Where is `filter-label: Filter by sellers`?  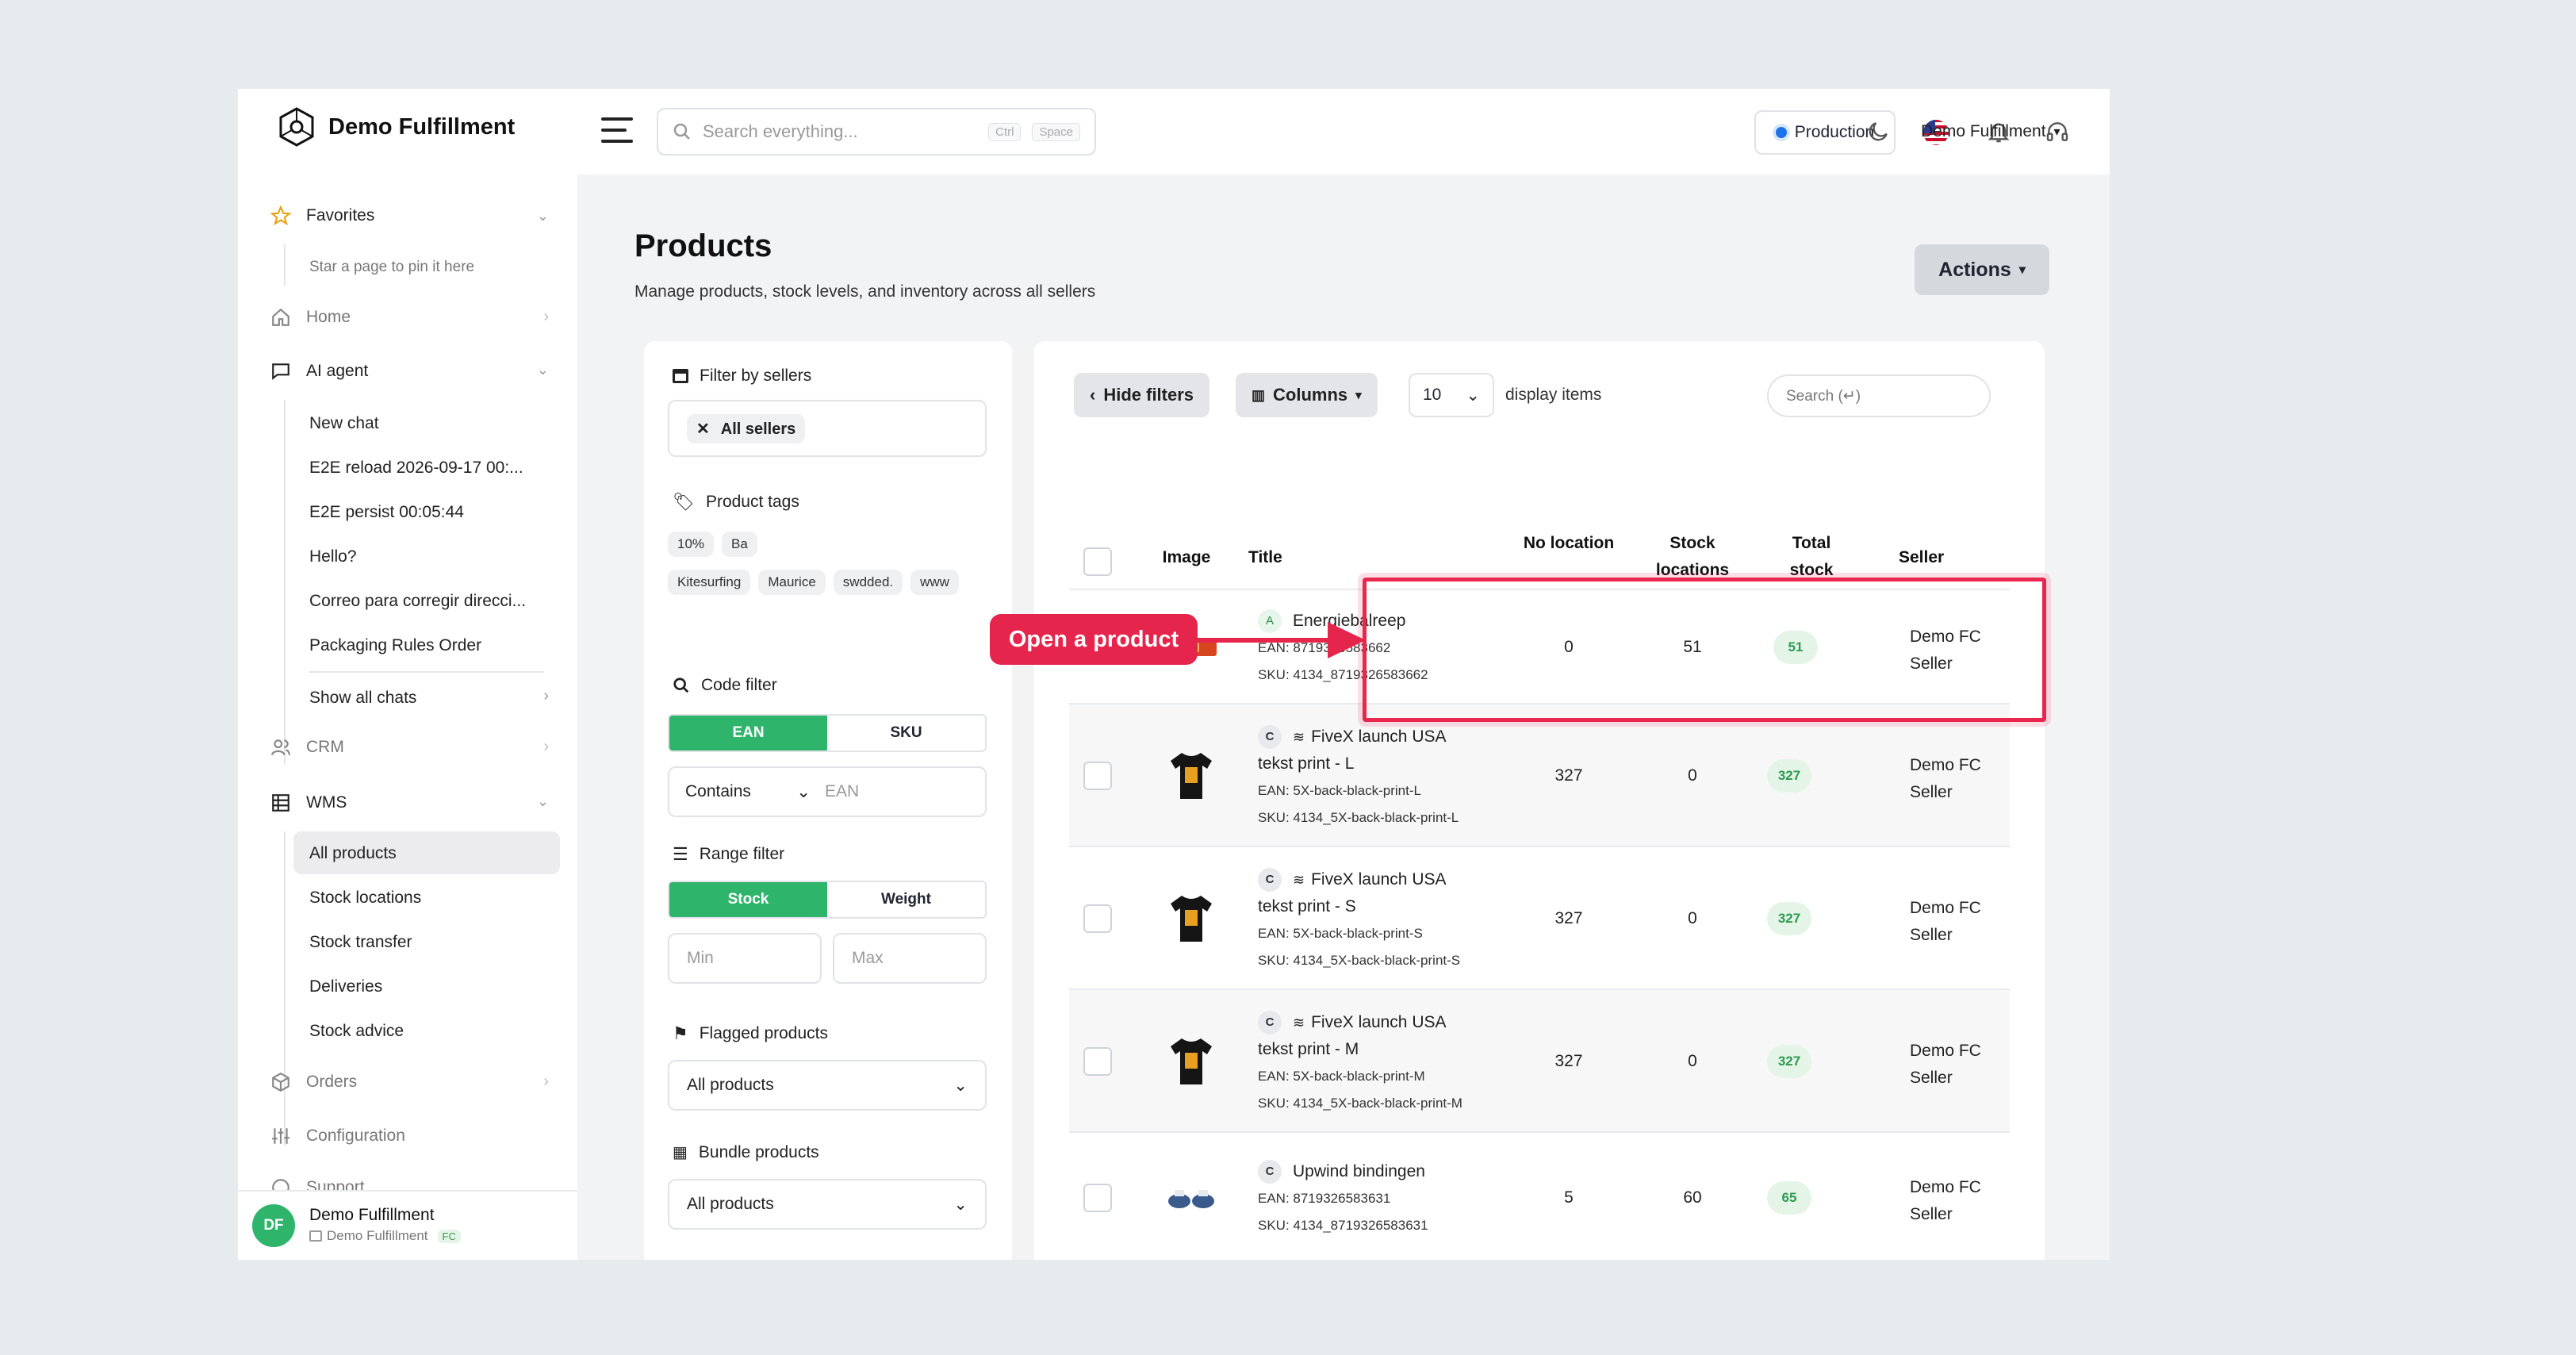
filter-label: Filter by sellers is located at coordinates (756, 376).